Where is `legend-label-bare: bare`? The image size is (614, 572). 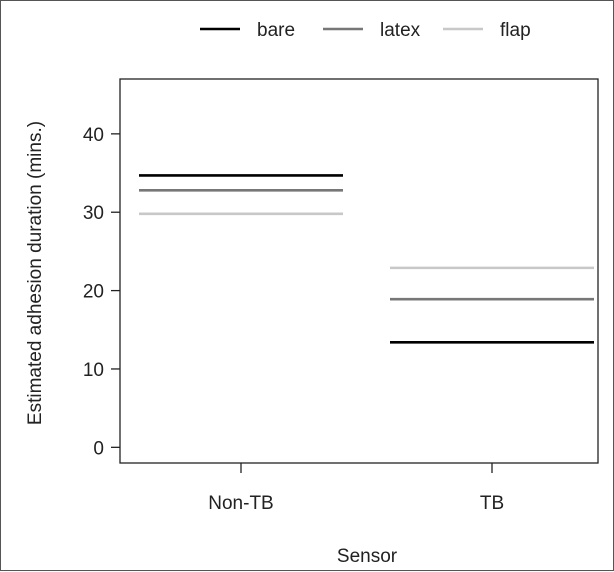 legend-label-bare: bare is located at coordinates (276, 30).